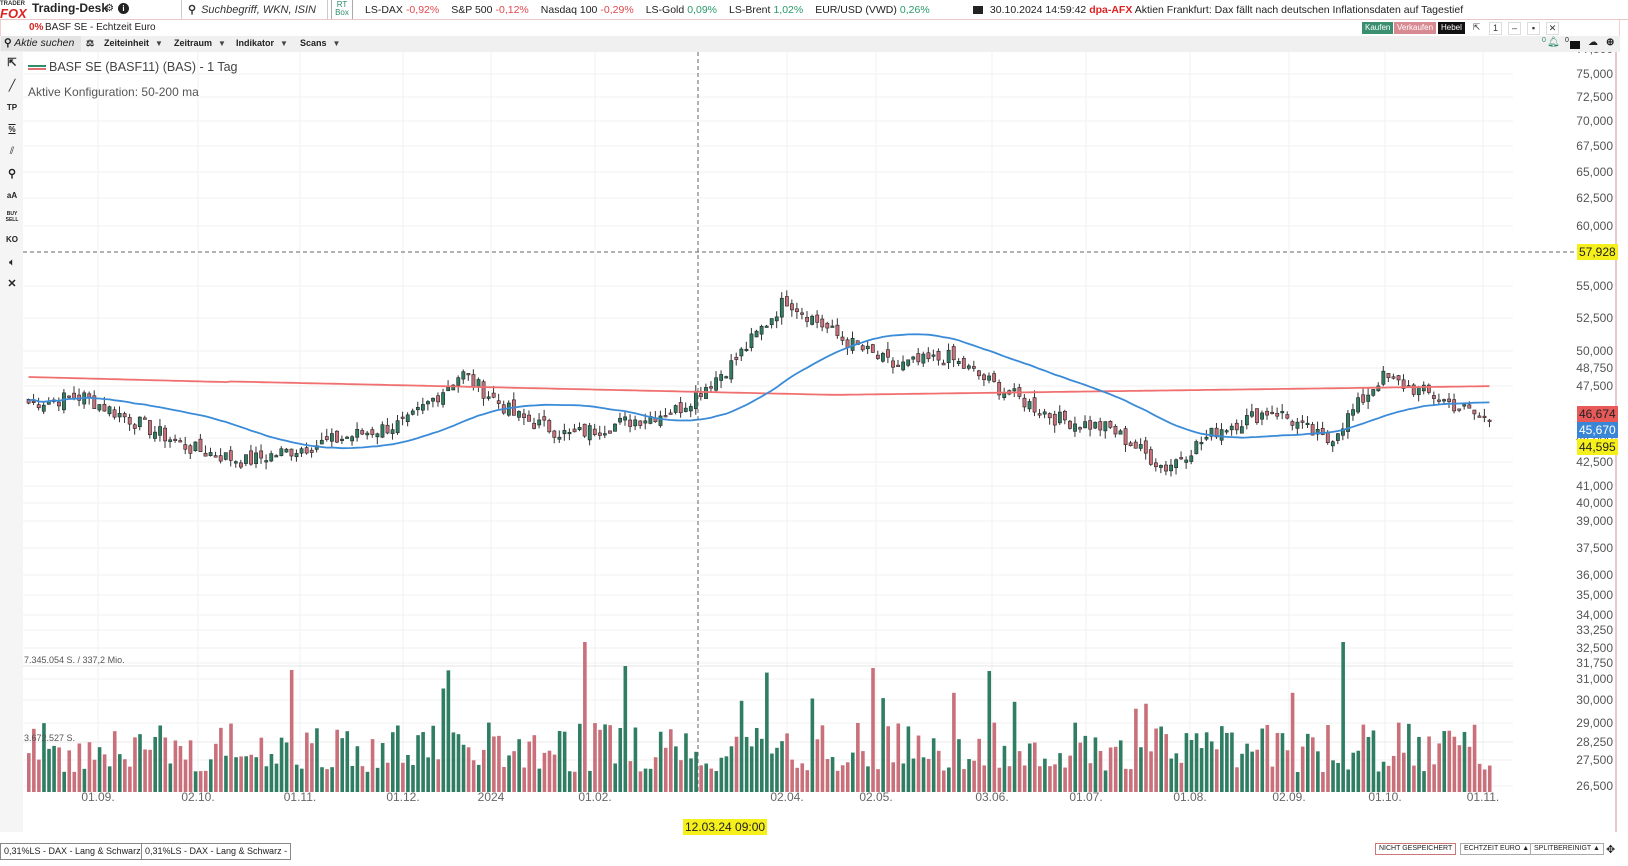  What do you see at coordinates (512, 10) in the screenshot?
I see `ticker-change: -0,12%` at bounding box center [512, 10].